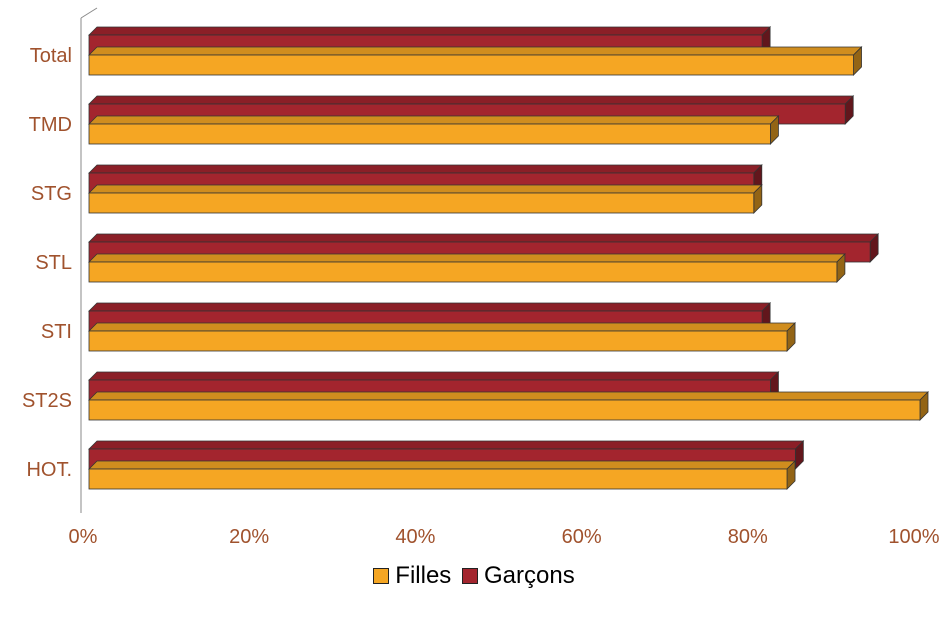 The image size is (948, 618). What do you see at coordinates (89, 13) in the screenshot?
I see `axis-depth-line` at bounding box center [89, 13].